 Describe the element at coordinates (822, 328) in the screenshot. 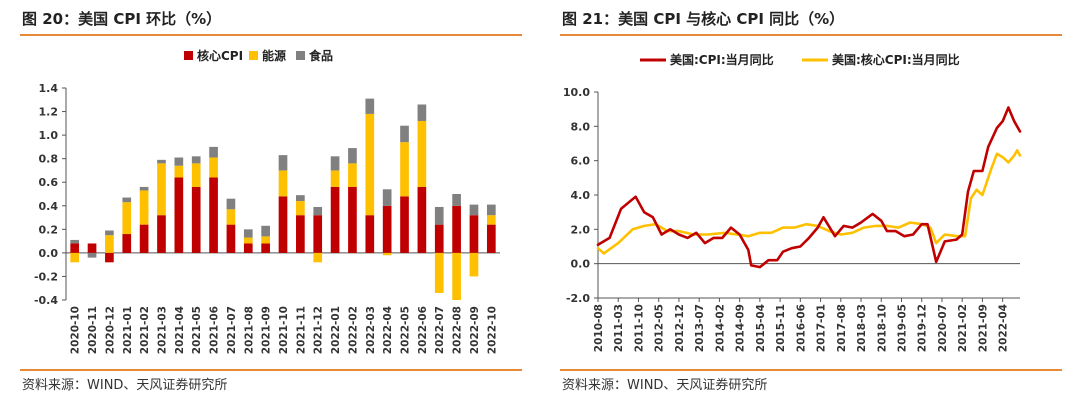

I see `x-tick-label: 2017-01` at that location.